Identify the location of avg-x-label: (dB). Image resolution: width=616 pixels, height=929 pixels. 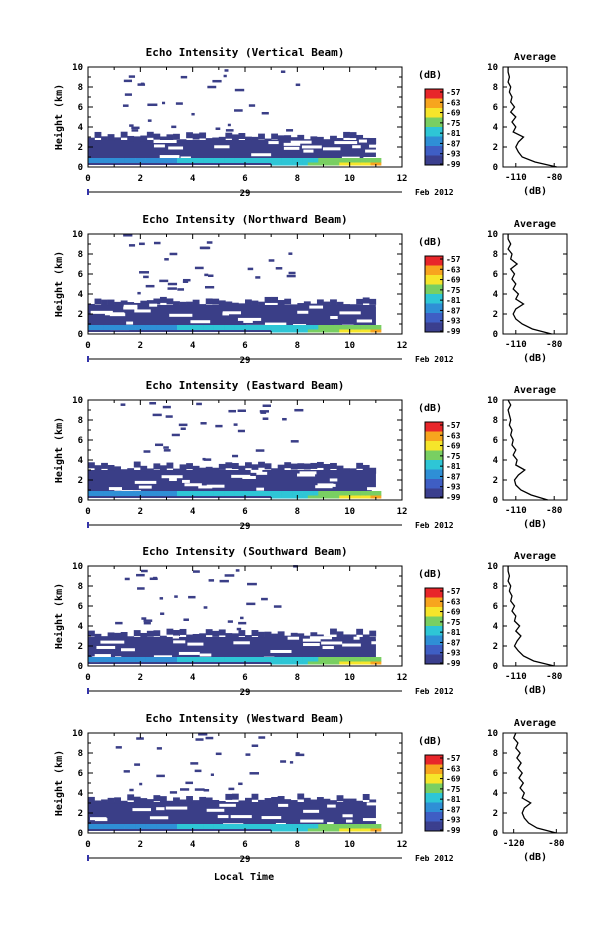
(535, 857).